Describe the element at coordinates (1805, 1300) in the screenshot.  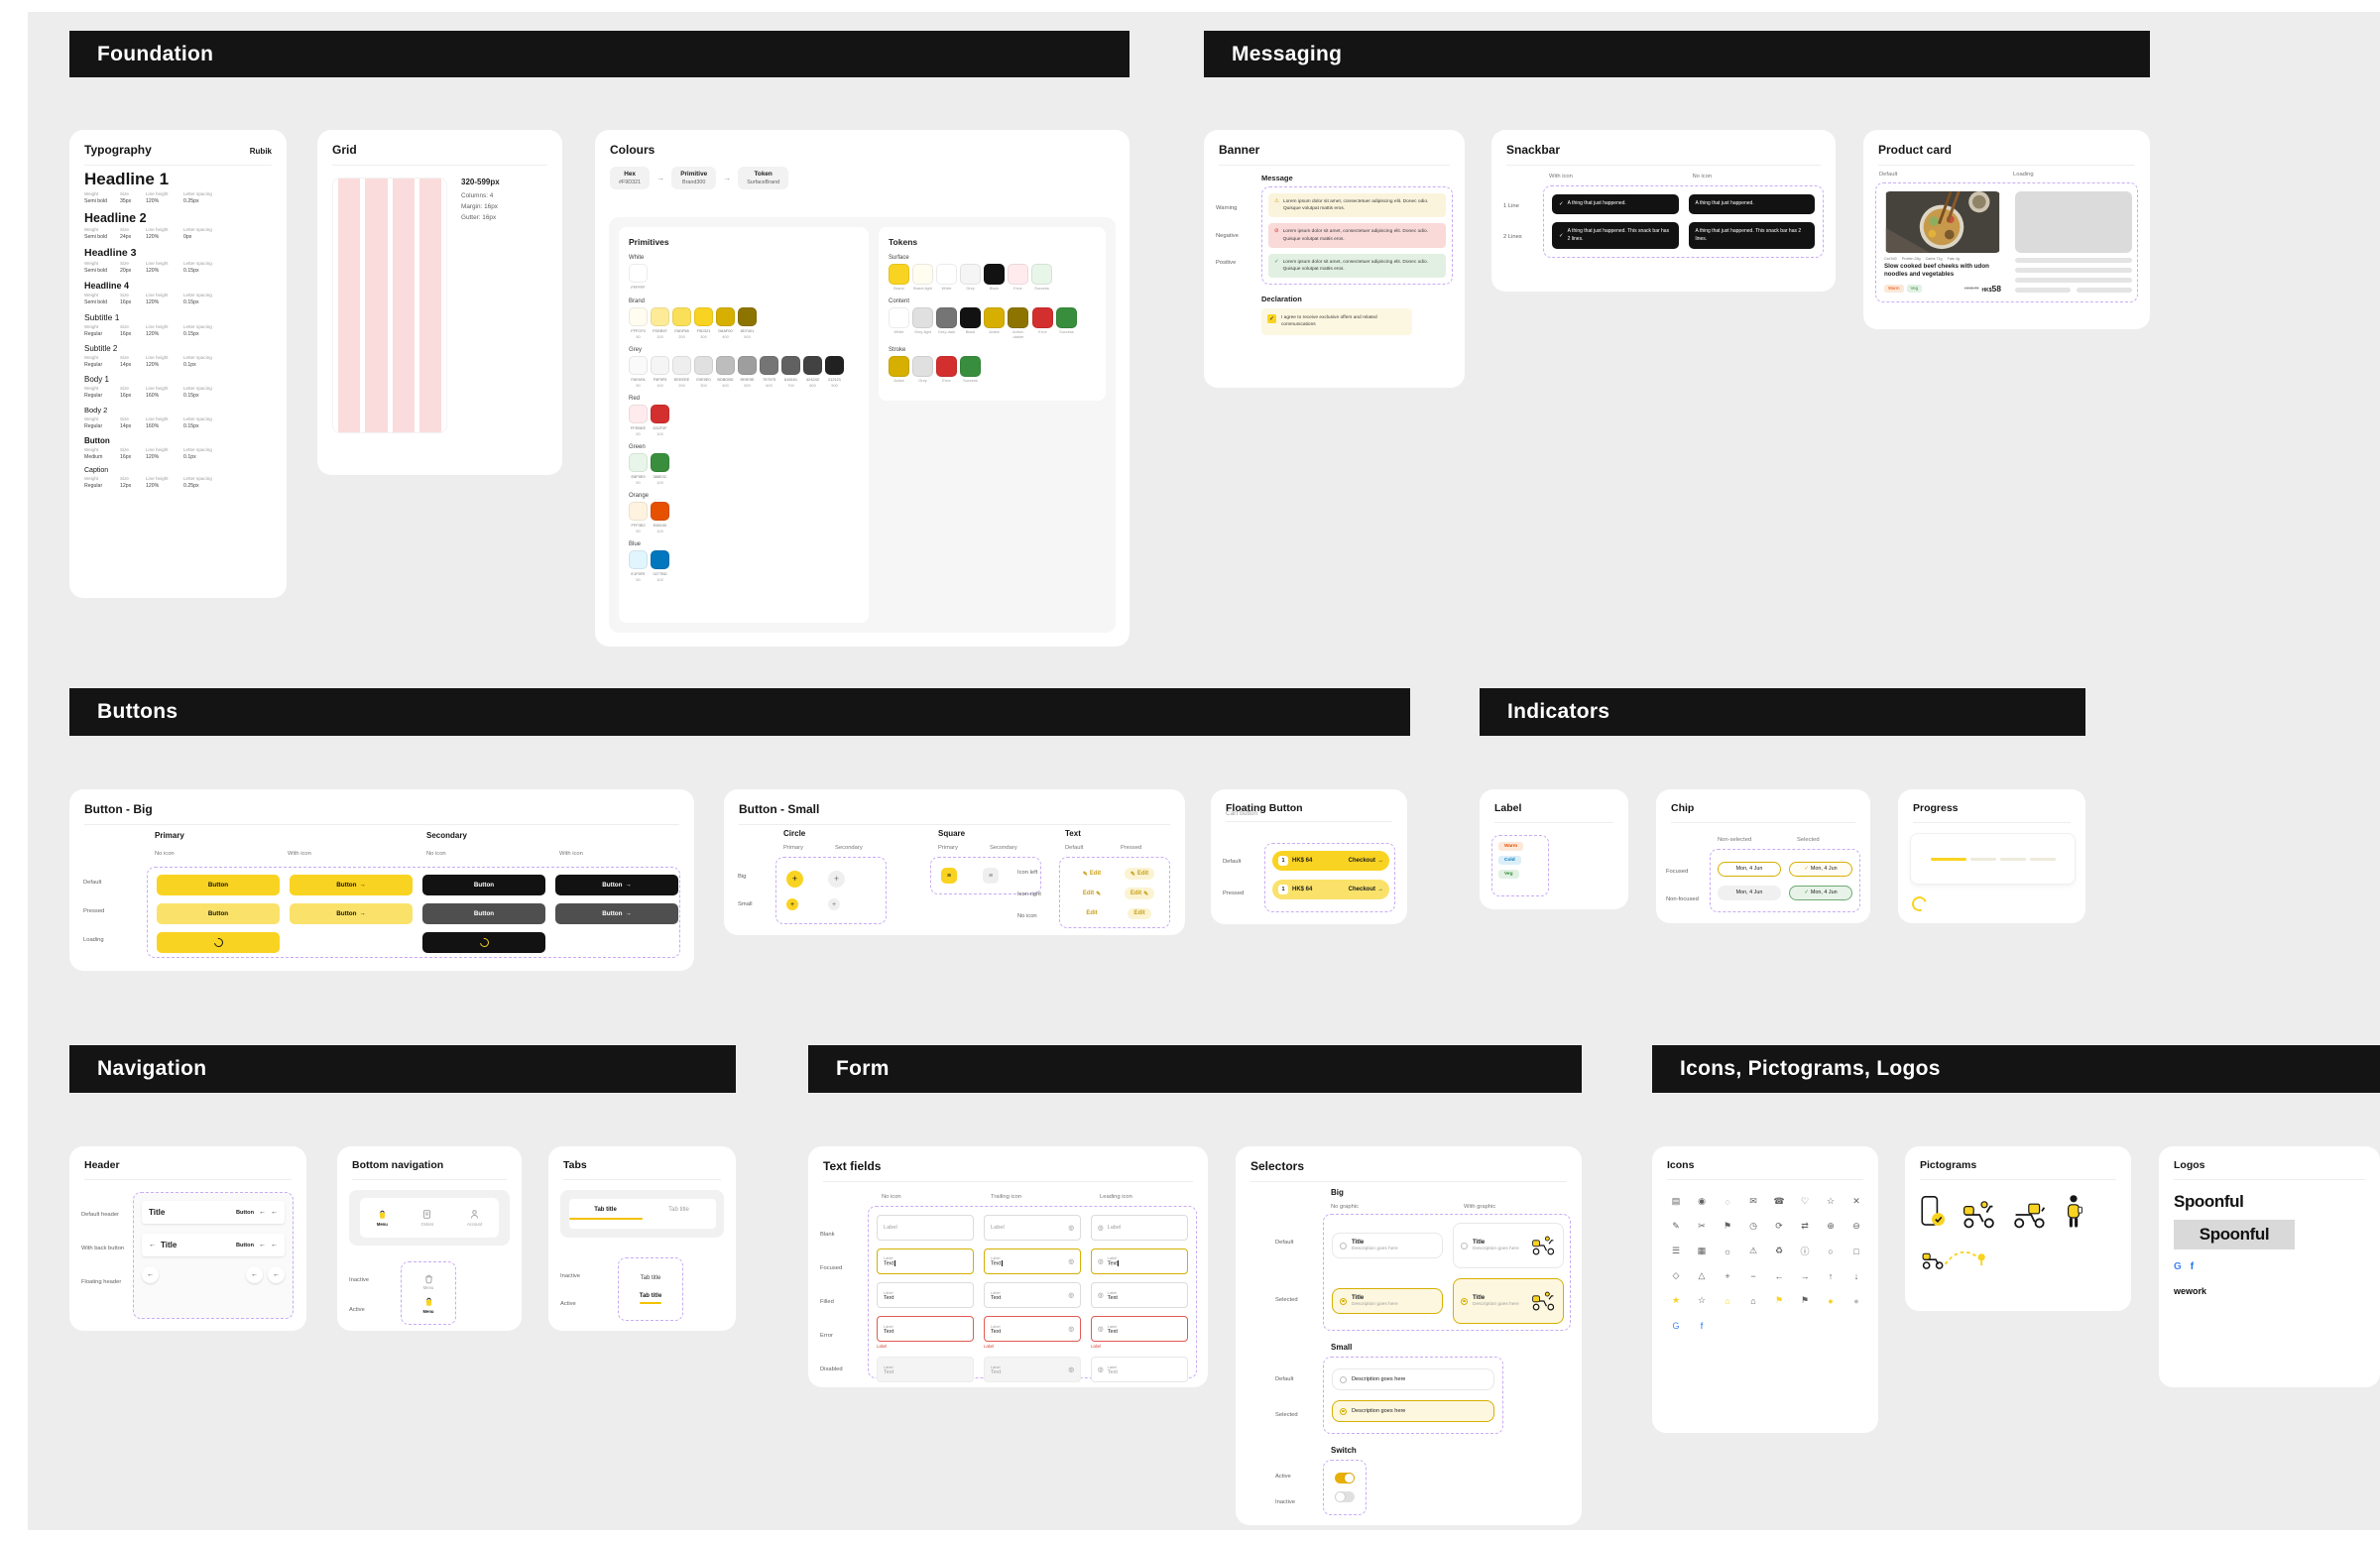
I see `flag-inactive-icon: ⚑` at that location.